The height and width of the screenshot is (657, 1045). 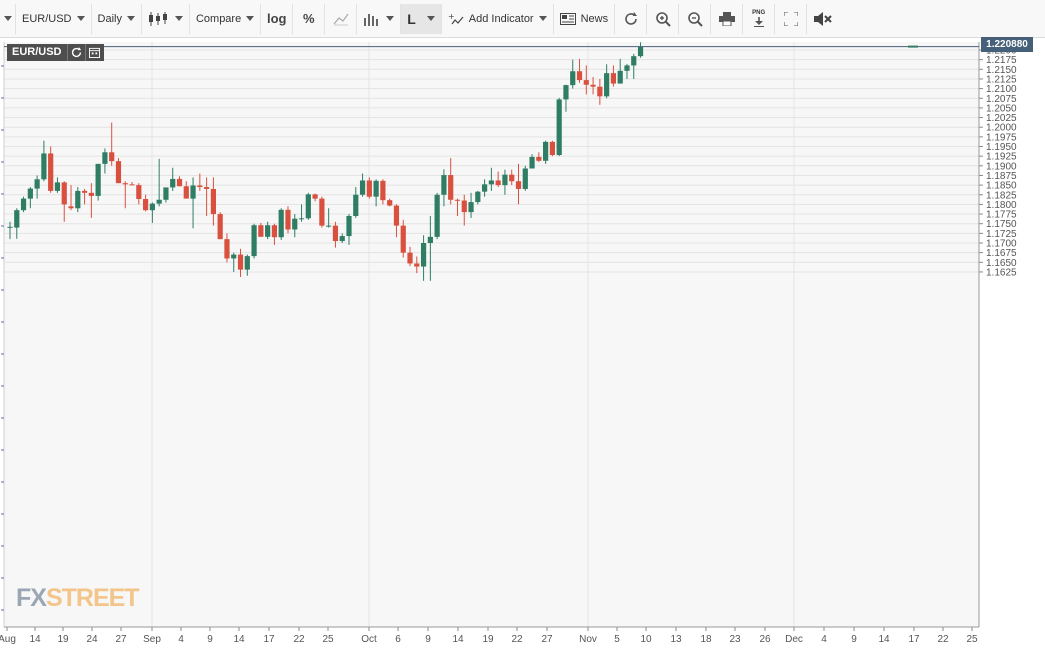 What do you see at coordinates (166, 18) in the screenshot?
I see `chart-type-select` at bounding box center [166, 18].